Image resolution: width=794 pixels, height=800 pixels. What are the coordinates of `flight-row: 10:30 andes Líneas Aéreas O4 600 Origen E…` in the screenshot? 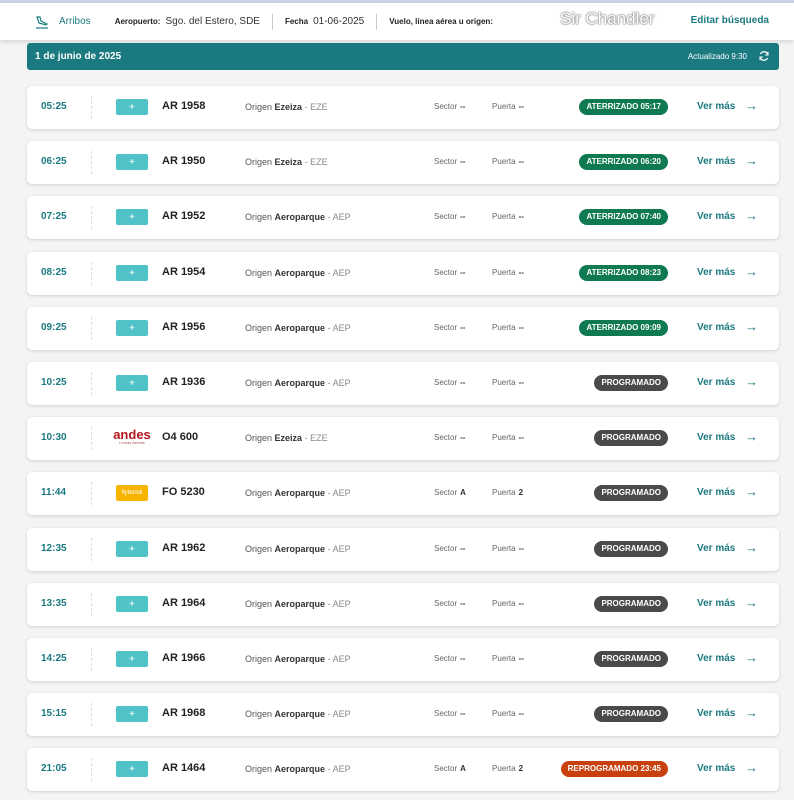 It's located at (403, 439).